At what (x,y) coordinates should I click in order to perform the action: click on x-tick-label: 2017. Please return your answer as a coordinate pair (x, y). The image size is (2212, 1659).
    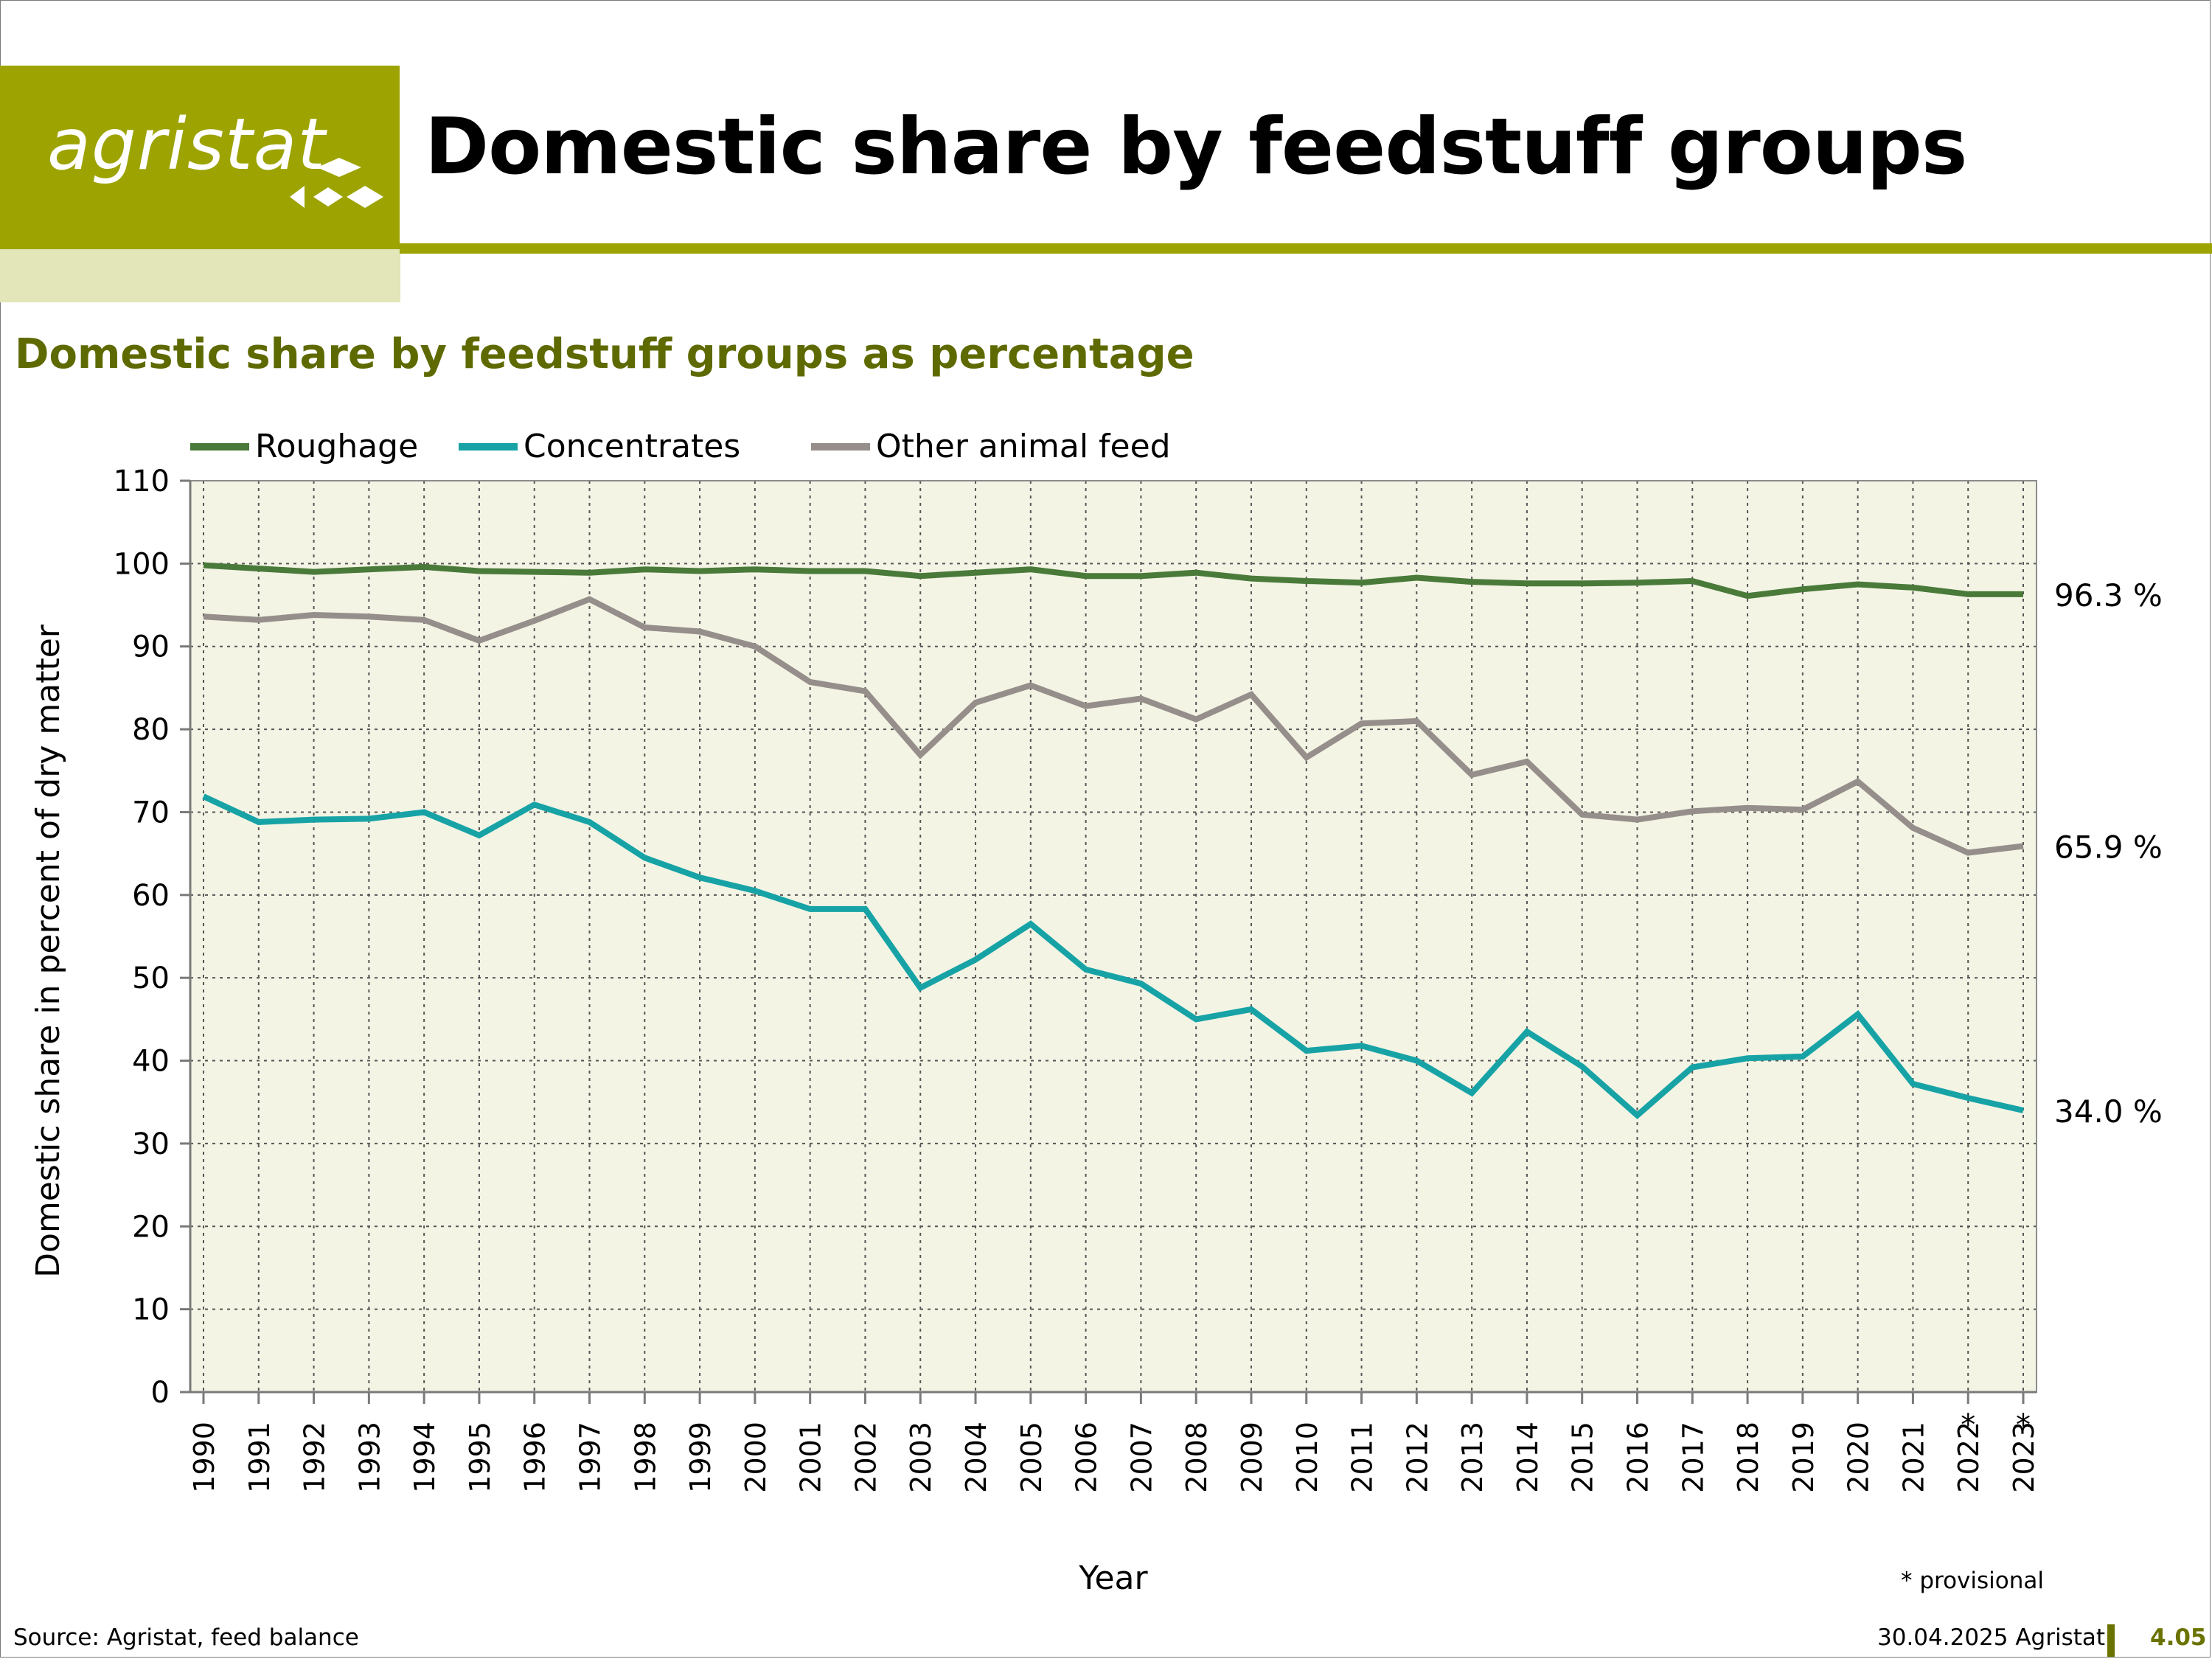
    Looking at the image, I should click on (1693, 1457).